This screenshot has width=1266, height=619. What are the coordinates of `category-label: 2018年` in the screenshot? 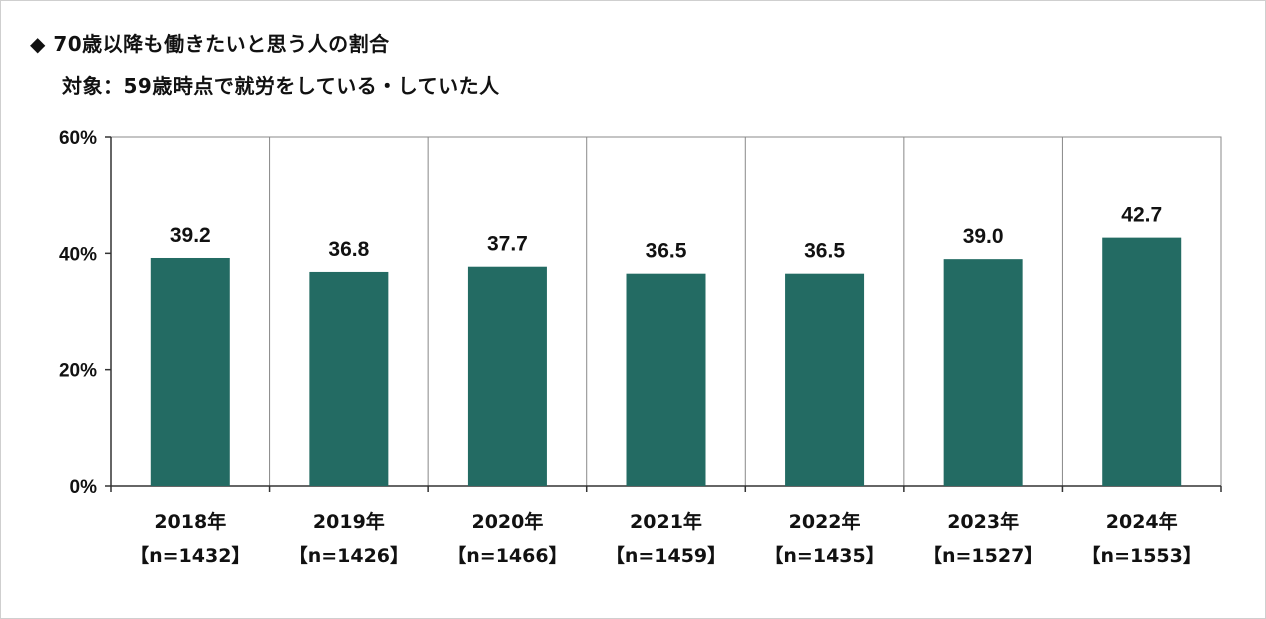 It's located at (190, 521).